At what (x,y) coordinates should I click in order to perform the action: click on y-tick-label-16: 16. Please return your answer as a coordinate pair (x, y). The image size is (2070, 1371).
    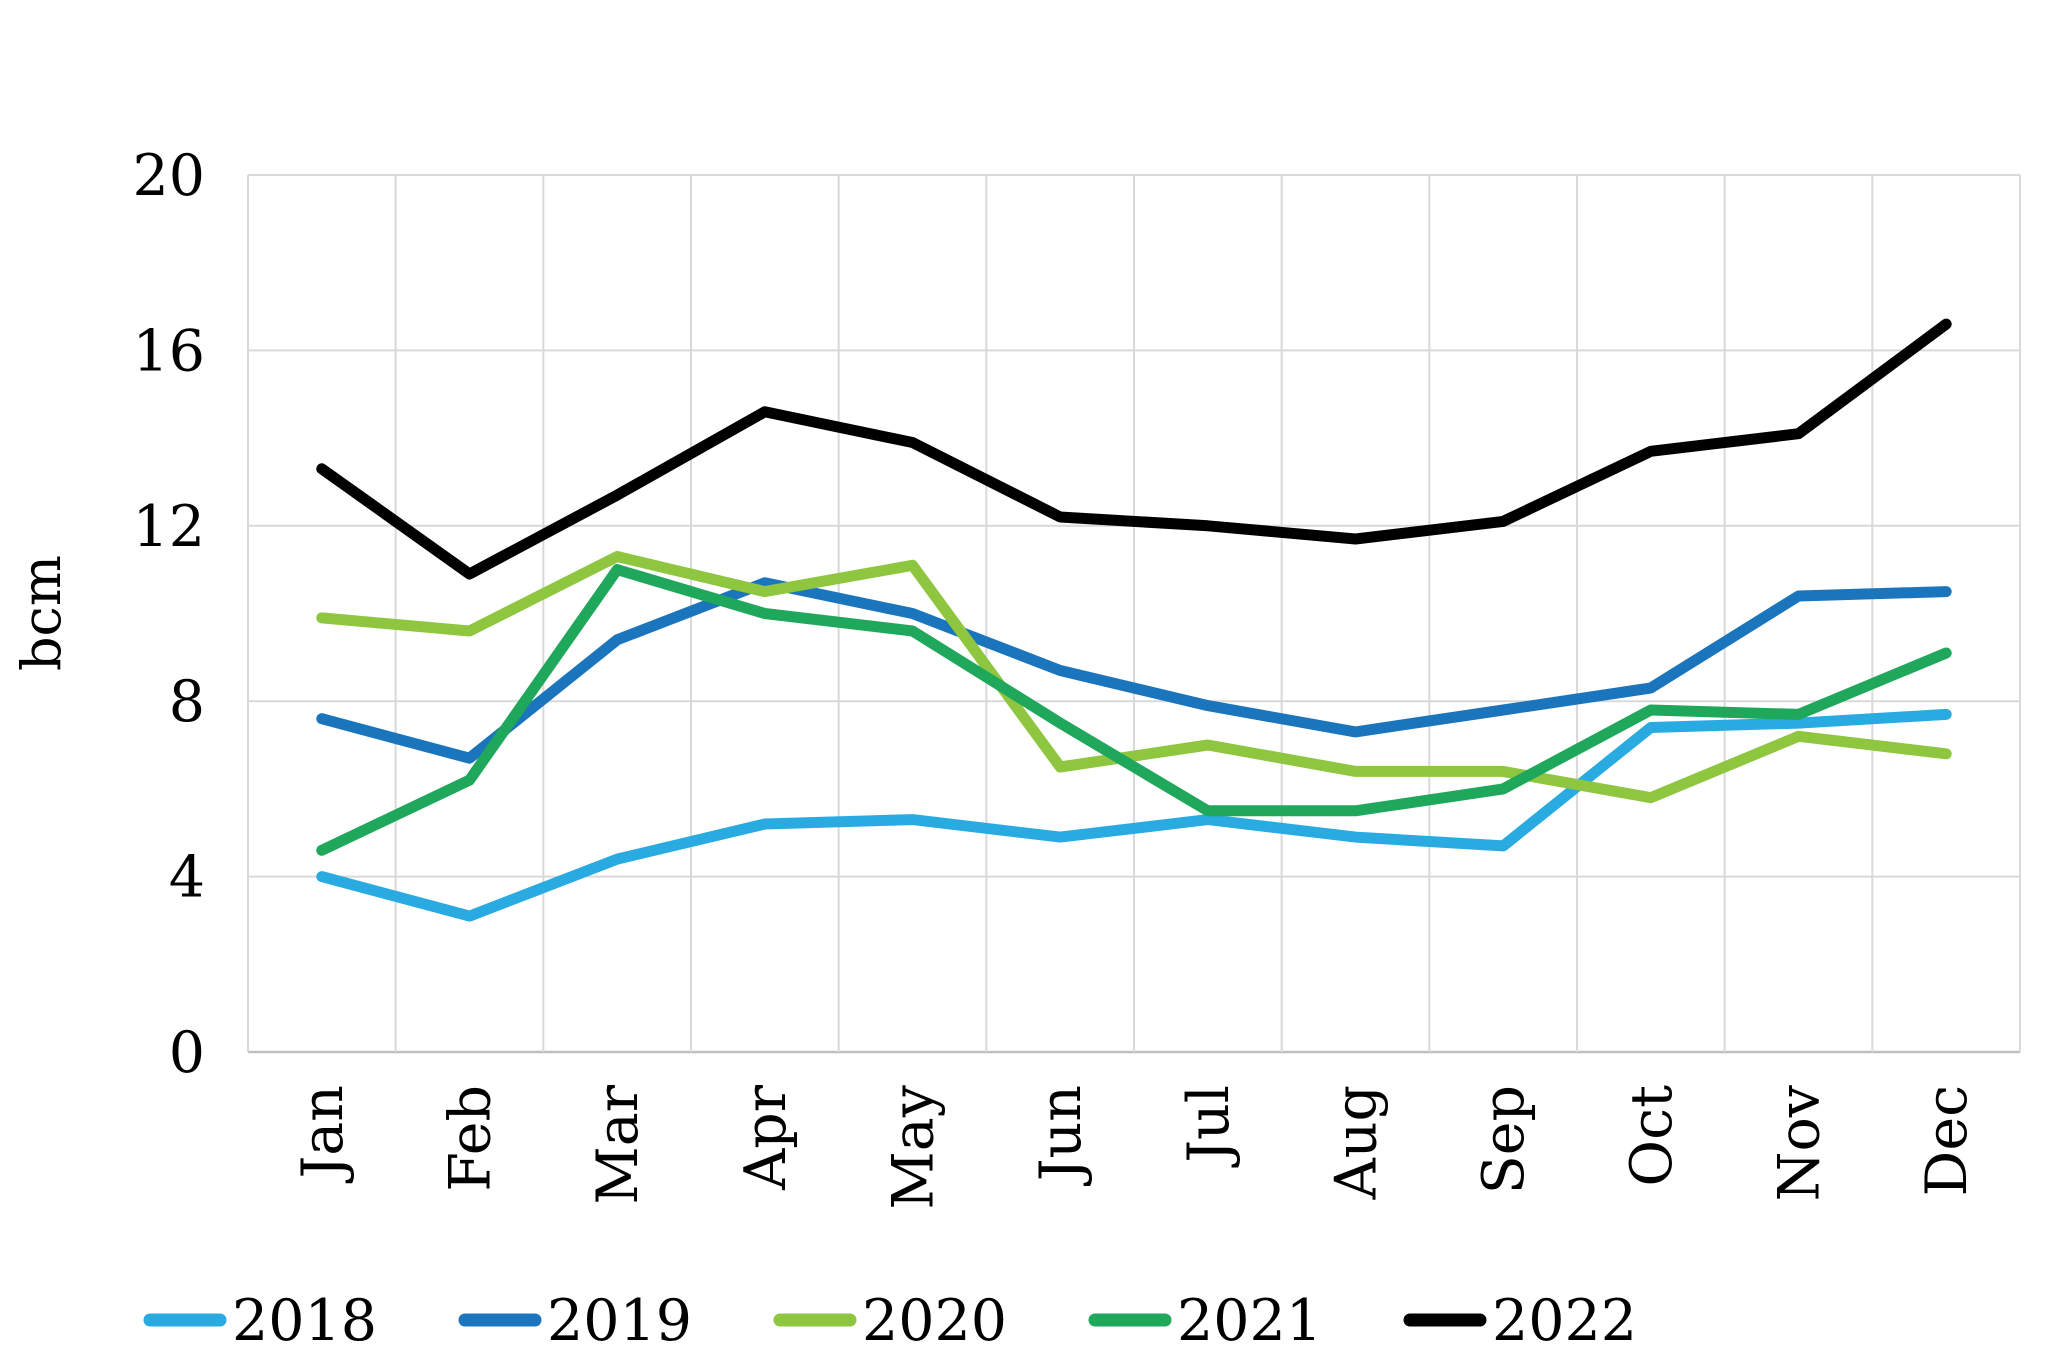
    Looking at the image, I should click on (168, 351).